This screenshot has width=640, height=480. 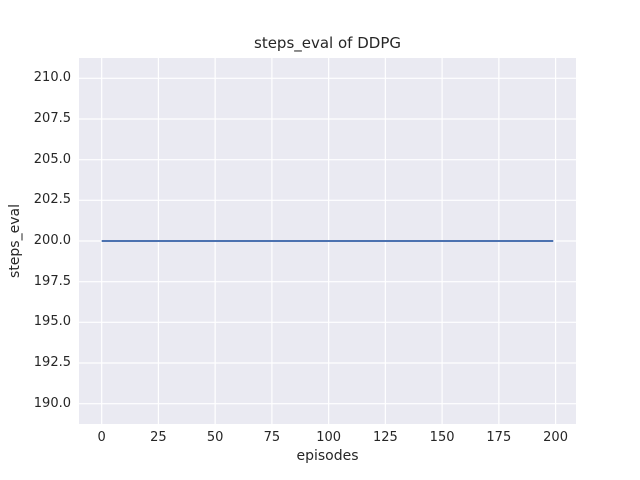 I want to click on x-tick-label: 25, so click(x=158, y=437).